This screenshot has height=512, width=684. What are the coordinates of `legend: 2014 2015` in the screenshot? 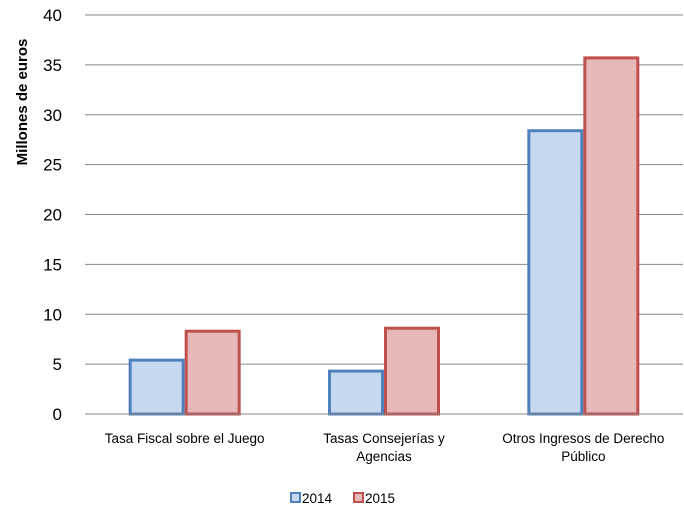 It's located at (342, 498).